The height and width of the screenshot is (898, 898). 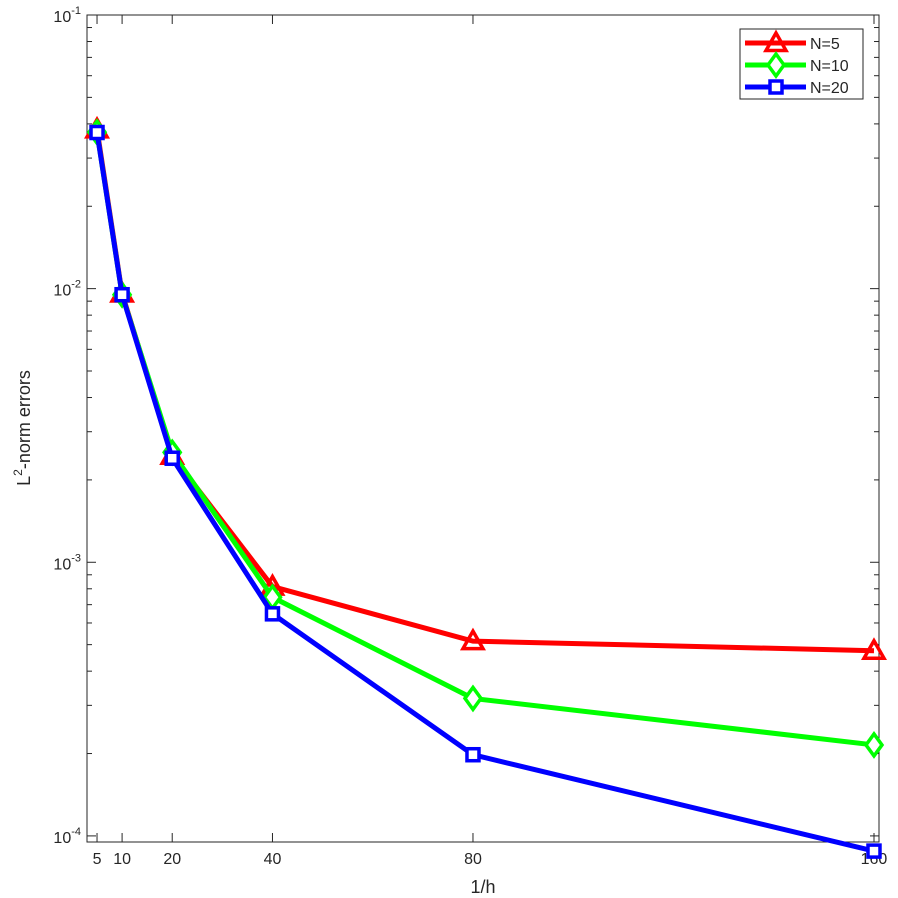 I want to click on y-axis-label-rest: -norm errors, so click(x=24, y=419).